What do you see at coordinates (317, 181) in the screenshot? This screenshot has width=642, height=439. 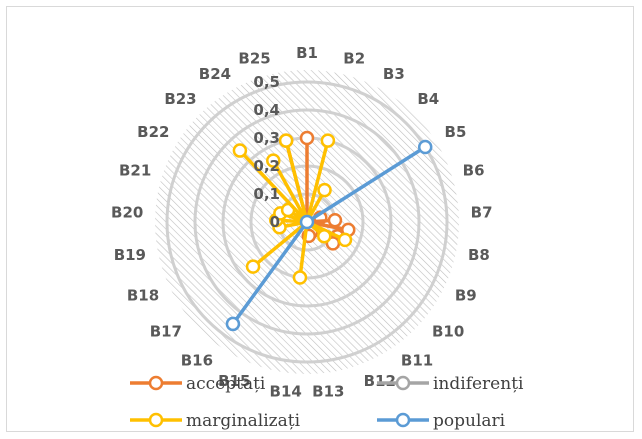 I see `spoke-b2` at bounding box center [317, 181].